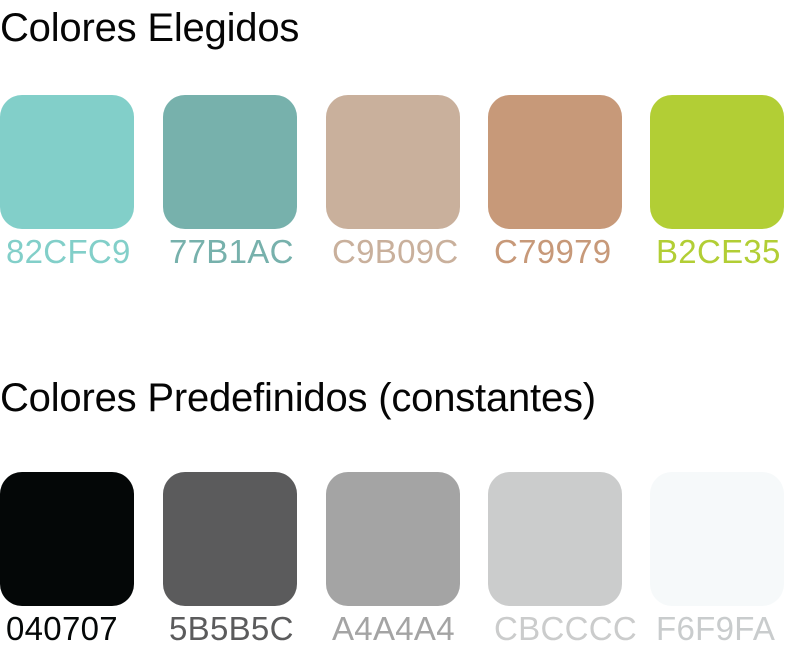  I want to click on swatch-item: C79979, so click(556, 190).